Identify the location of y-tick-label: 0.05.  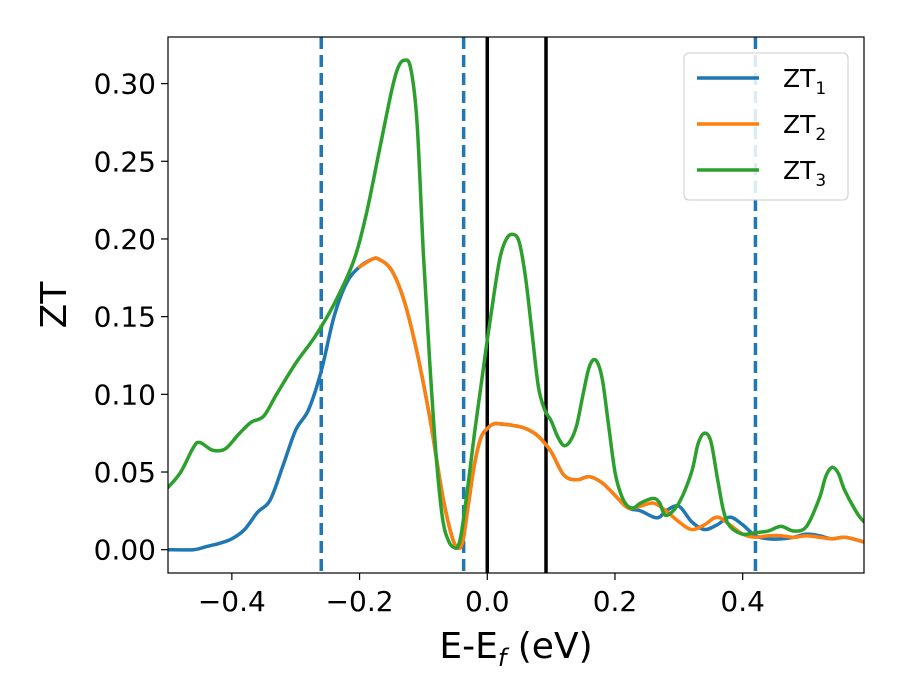
(125, 472).